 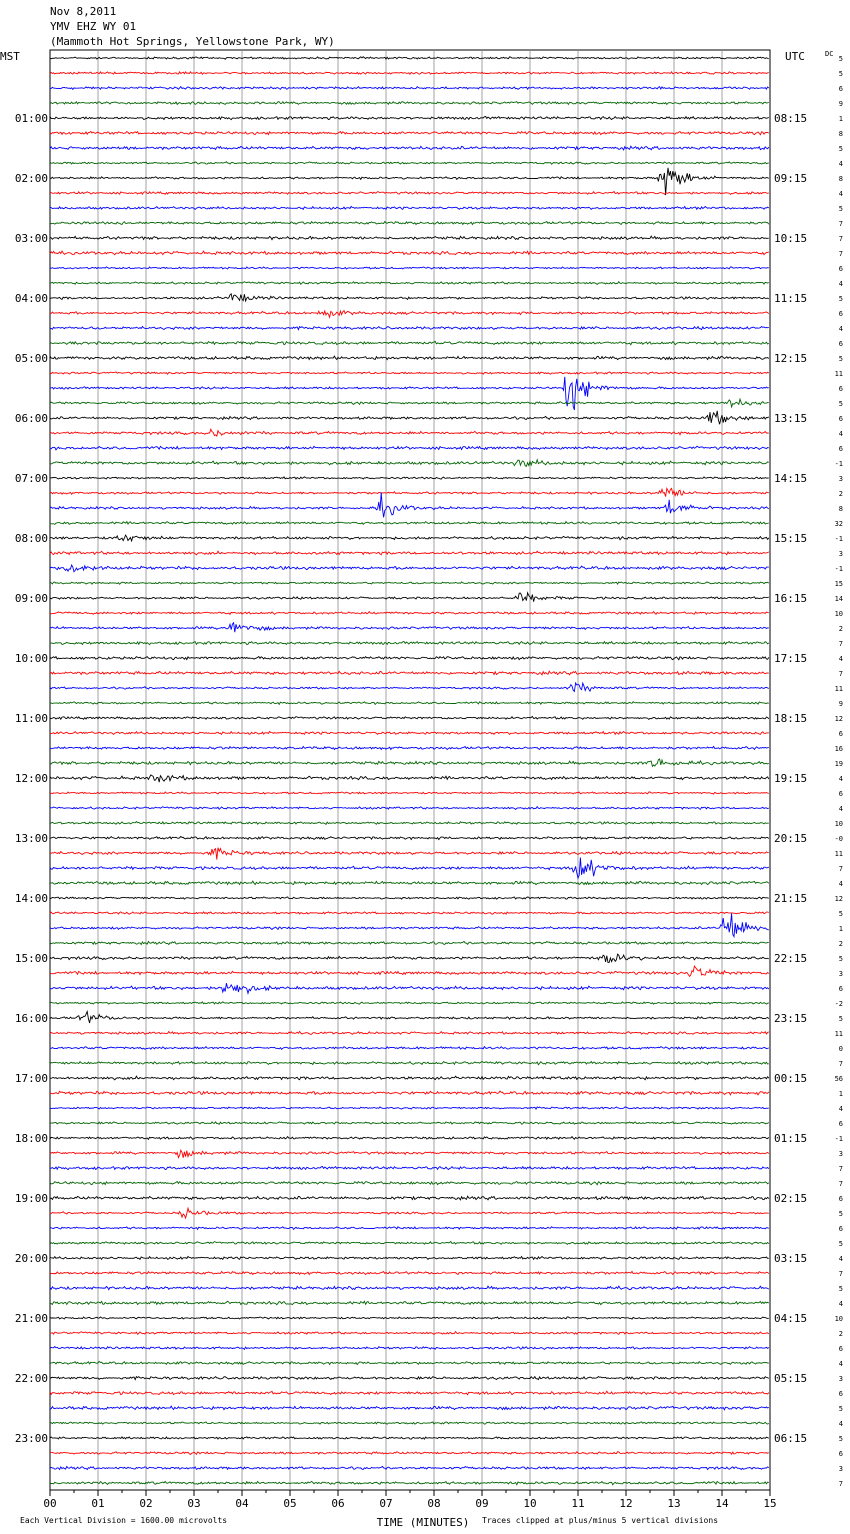 What do you see at coordinates (839, 524) in the screenshot?
I see `dc-offset-label: 32` at bounding box center [839, 524].